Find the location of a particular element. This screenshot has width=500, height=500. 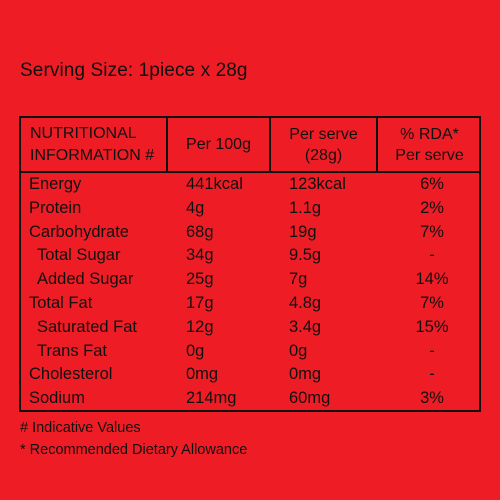

value-per-serve: 60mg is located at coordinates (310, 398).